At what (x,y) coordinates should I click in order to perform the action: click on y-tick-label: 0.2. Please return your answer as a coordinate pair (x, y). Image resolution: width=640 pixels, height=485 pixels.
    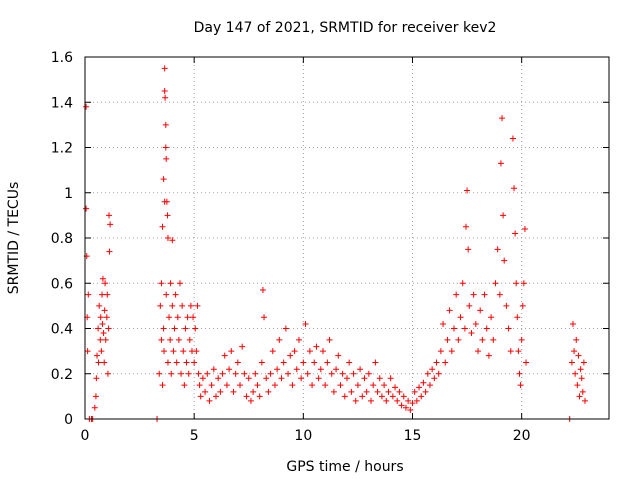
    Looking at the image, I should click on (62, 375).